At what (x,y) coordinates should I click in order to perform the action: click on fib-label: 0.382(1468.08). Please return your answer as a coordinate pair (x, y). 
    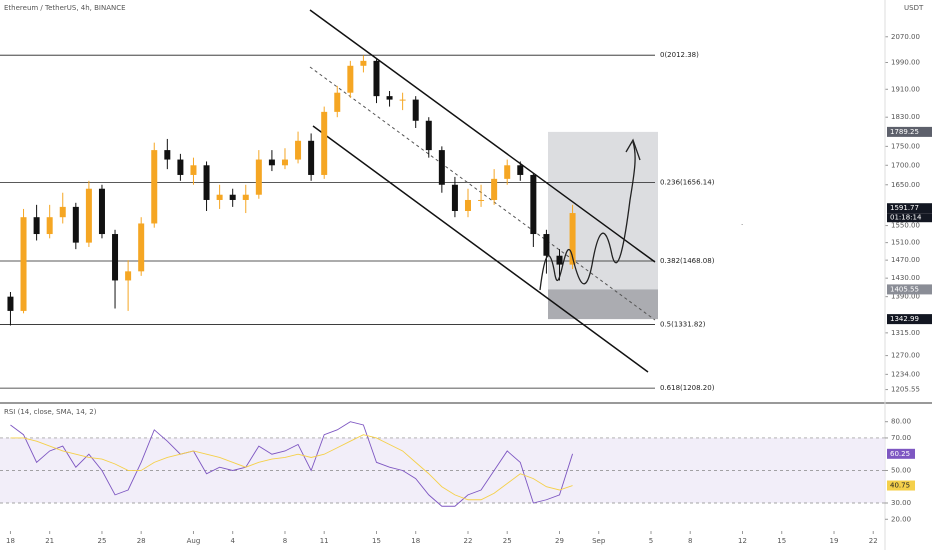
    Looking at the image, I should click on (687, 261).